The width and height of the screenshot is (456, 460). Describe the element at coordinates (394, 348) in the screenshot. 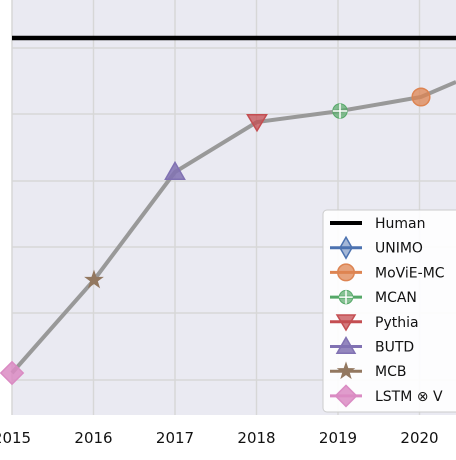

I see `legend-label: BUTD` at that location.